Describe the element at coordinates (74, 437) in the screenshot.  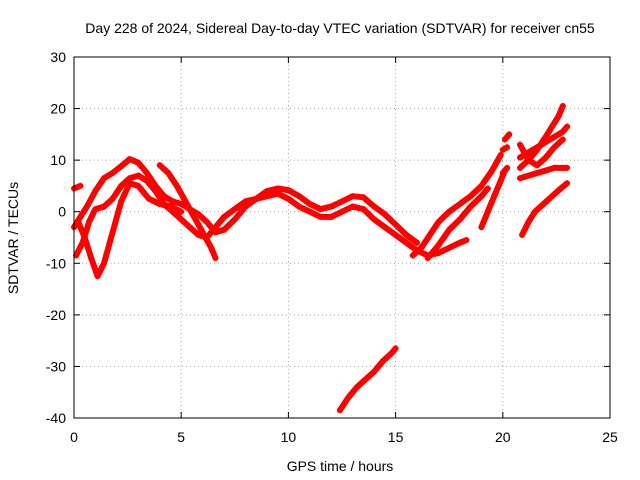
I see `x-tick-label: 0` at that location.